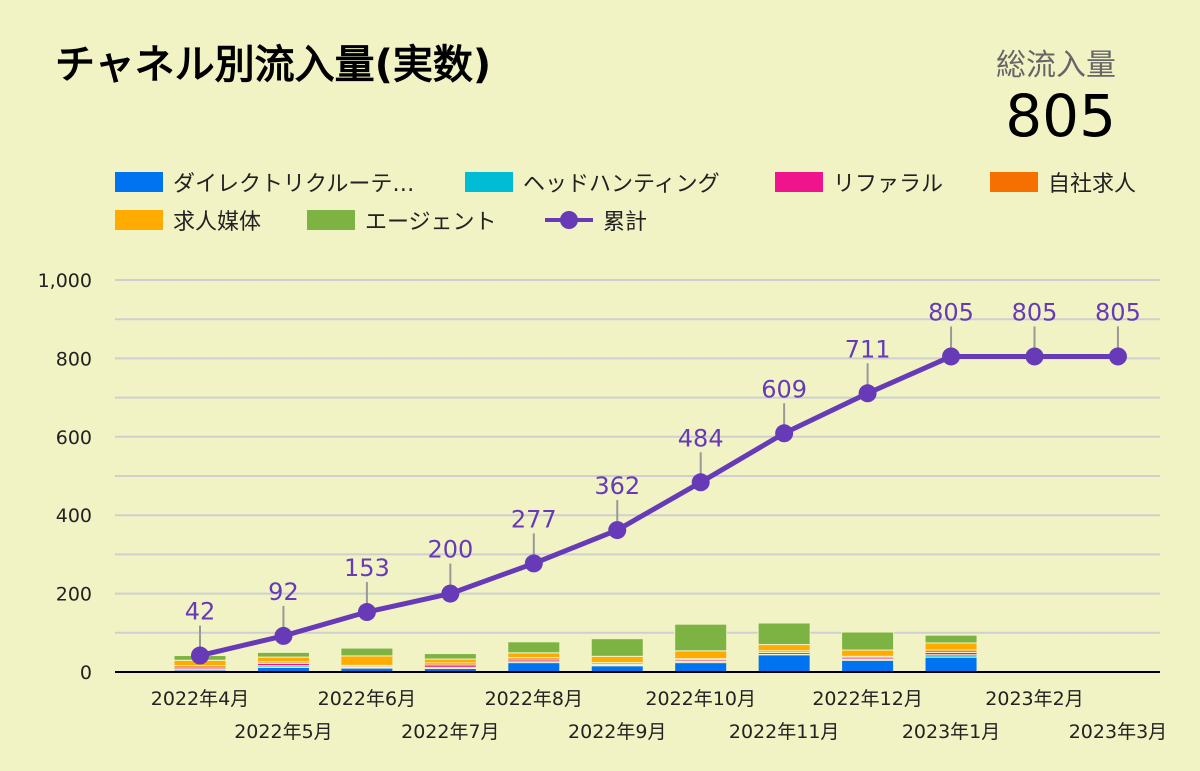 This screenshot has height=771, width=1200. I want to click on legend-label: 累計, so click(625, 222).